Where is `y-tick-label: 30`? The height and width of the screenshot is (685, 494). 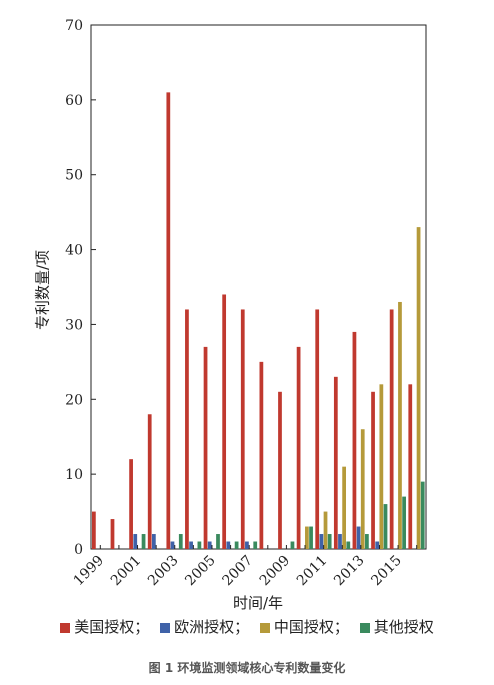 y-tick-label: 30 is located at coordinates (74, 325).